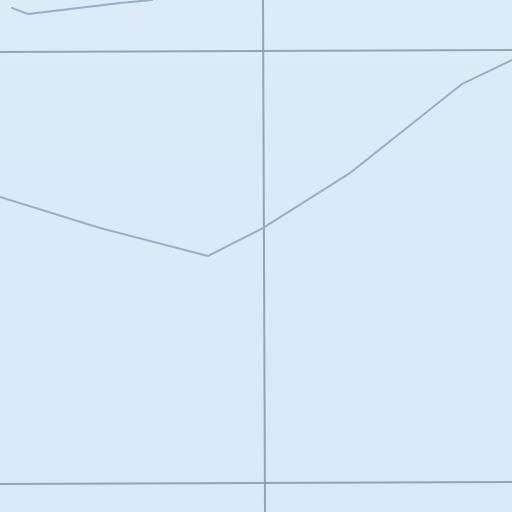 This screenshot has height=512, width=512. What do you see at coordinates (82, 7) in the screenshot?
I see `boundary-line-top` at bounding box center [82, 7].